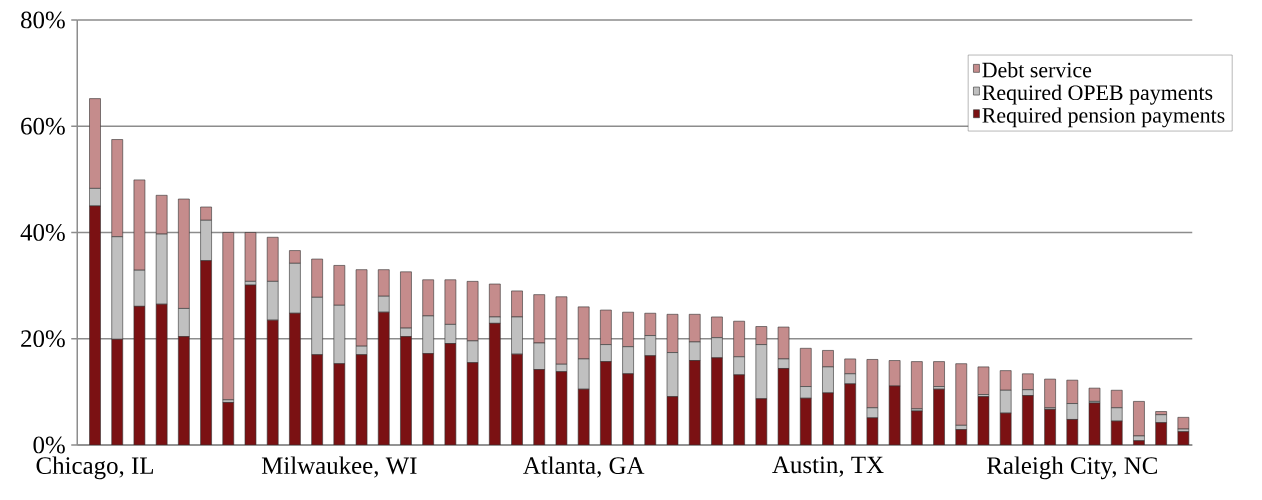 The image size is (1262, 500). What do you see at coordinates (1037, 70) in the screenshot?
I see `legend-label: Debt service` at bounding box center [1037, 70].